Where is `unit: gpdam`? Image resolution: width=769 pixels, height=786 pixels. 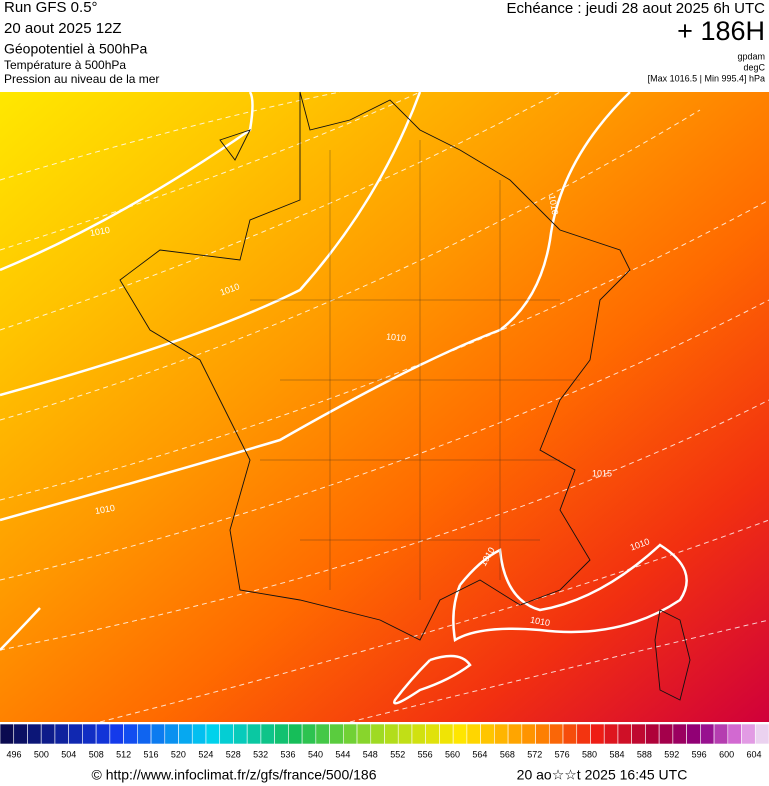 unit: gpdam is located at coordinates (751, 56).